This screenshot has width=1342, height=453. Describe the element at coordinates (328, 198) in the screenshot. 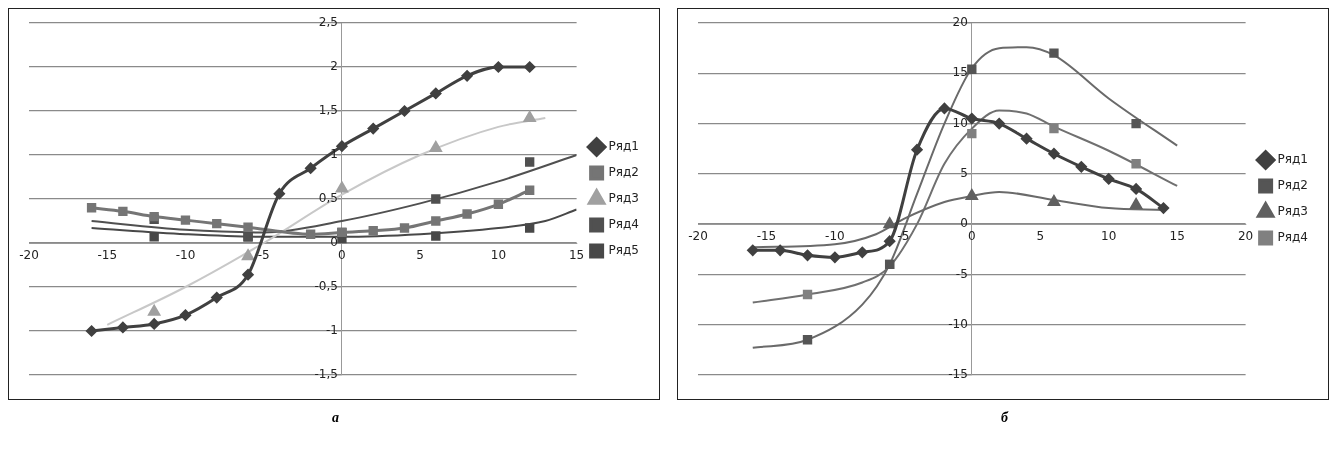

I see `y-tick-label: 0,5` at that location.